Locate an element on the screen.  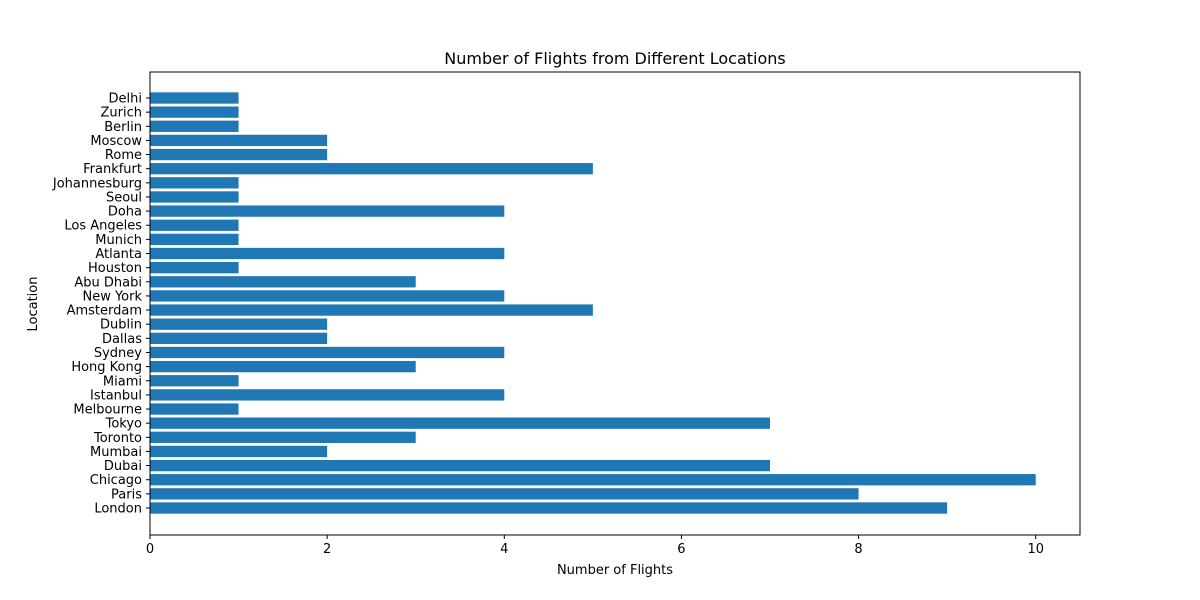
y-tick-label: Hong Kong is located at coordinates (106, 367).